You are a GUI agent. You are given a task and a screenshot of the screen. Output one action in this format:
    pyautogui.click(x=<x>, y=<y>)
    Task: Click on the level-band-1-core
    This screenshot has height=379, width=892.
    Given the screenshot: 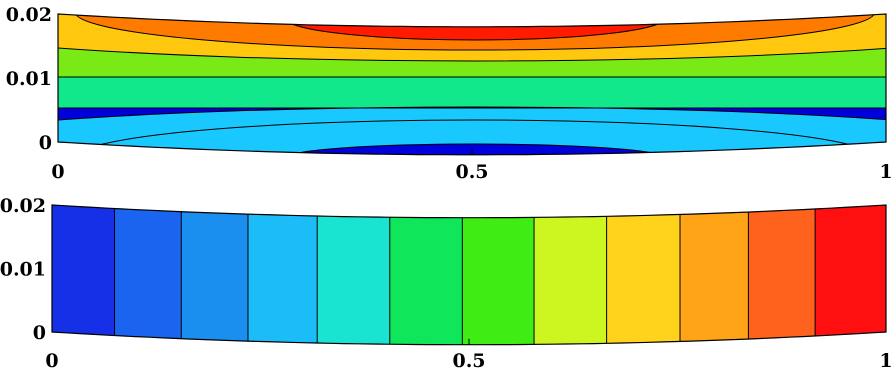 What is the action you would take?
    pyautogui.click(x=475, y=149)
    